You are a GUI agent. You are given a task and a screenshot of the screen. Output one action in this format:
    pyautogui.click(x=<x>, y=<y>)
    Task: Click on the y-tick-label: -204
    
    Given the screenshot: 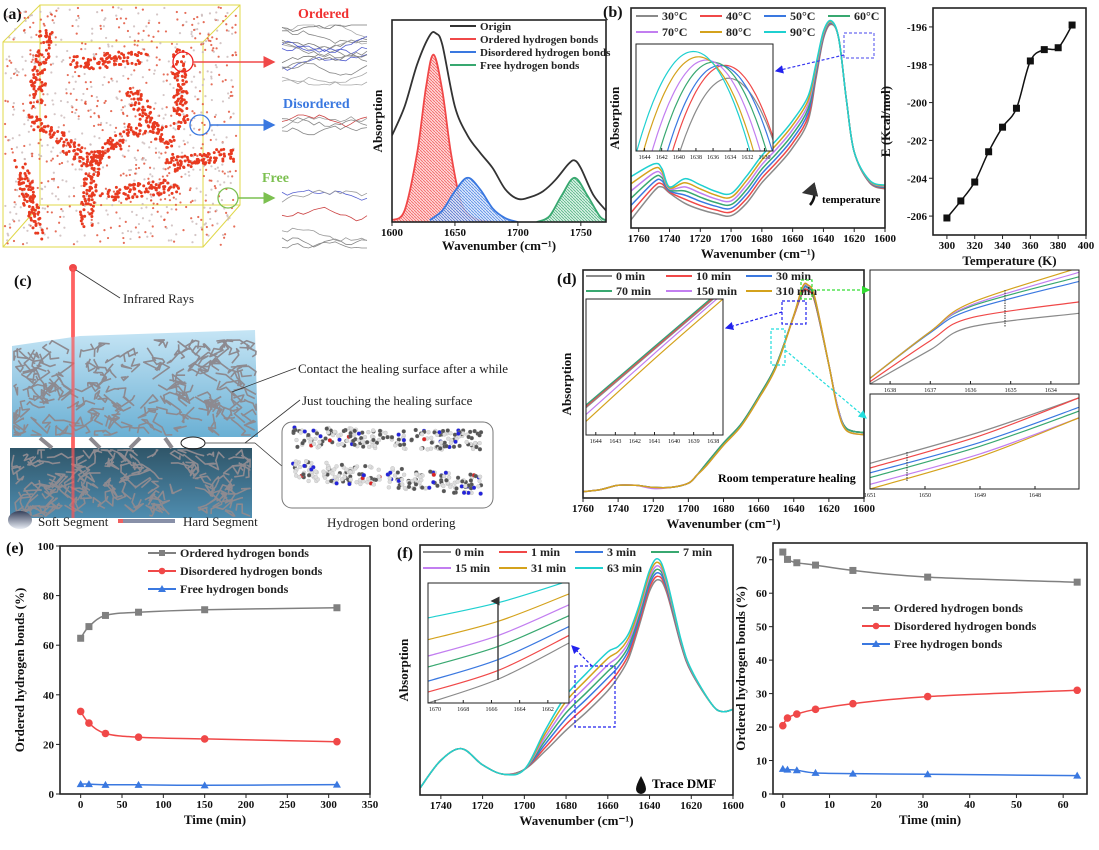 What is the action you would take?
    pyautogui.click(x=917, y=179)
    